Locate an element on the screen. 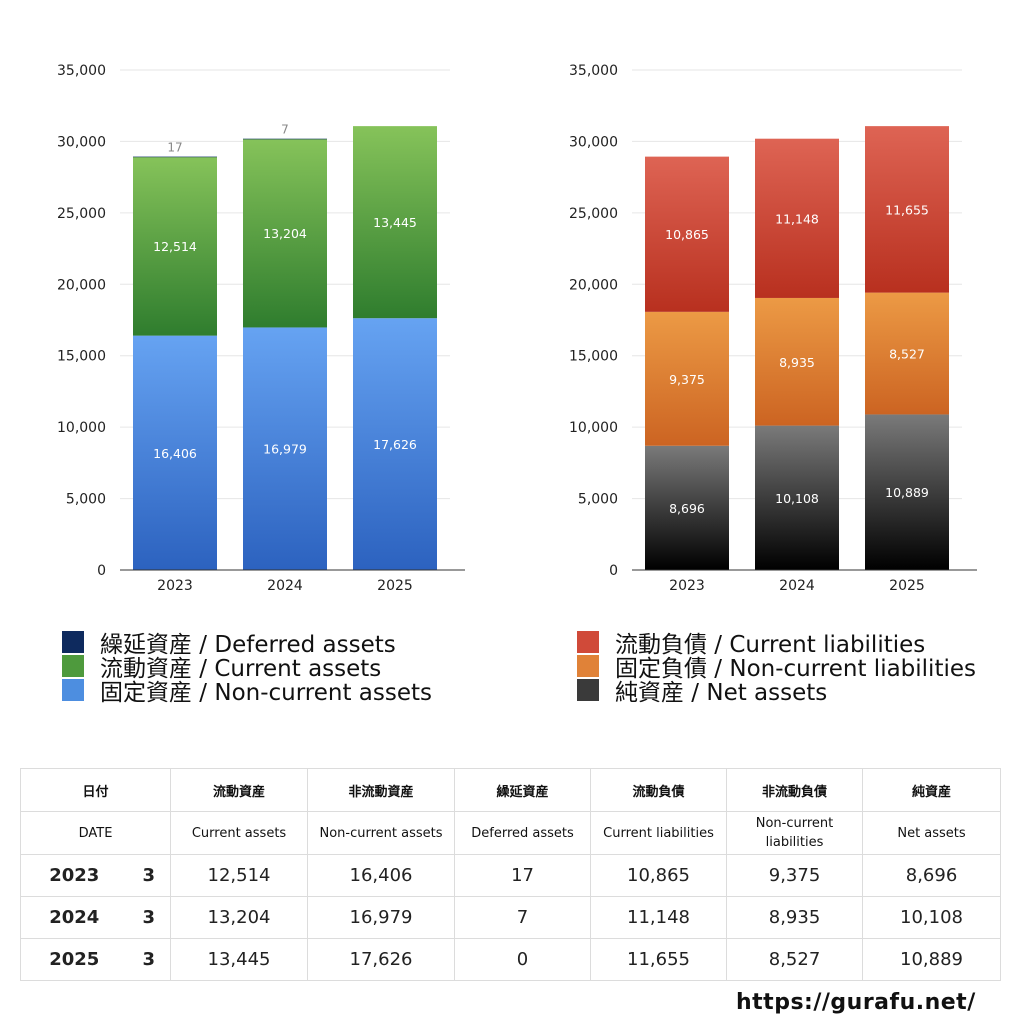 The height and width of the screenshot is (1024, 1024). table-header-cell: Net assets is located at coordinates (932, 833).